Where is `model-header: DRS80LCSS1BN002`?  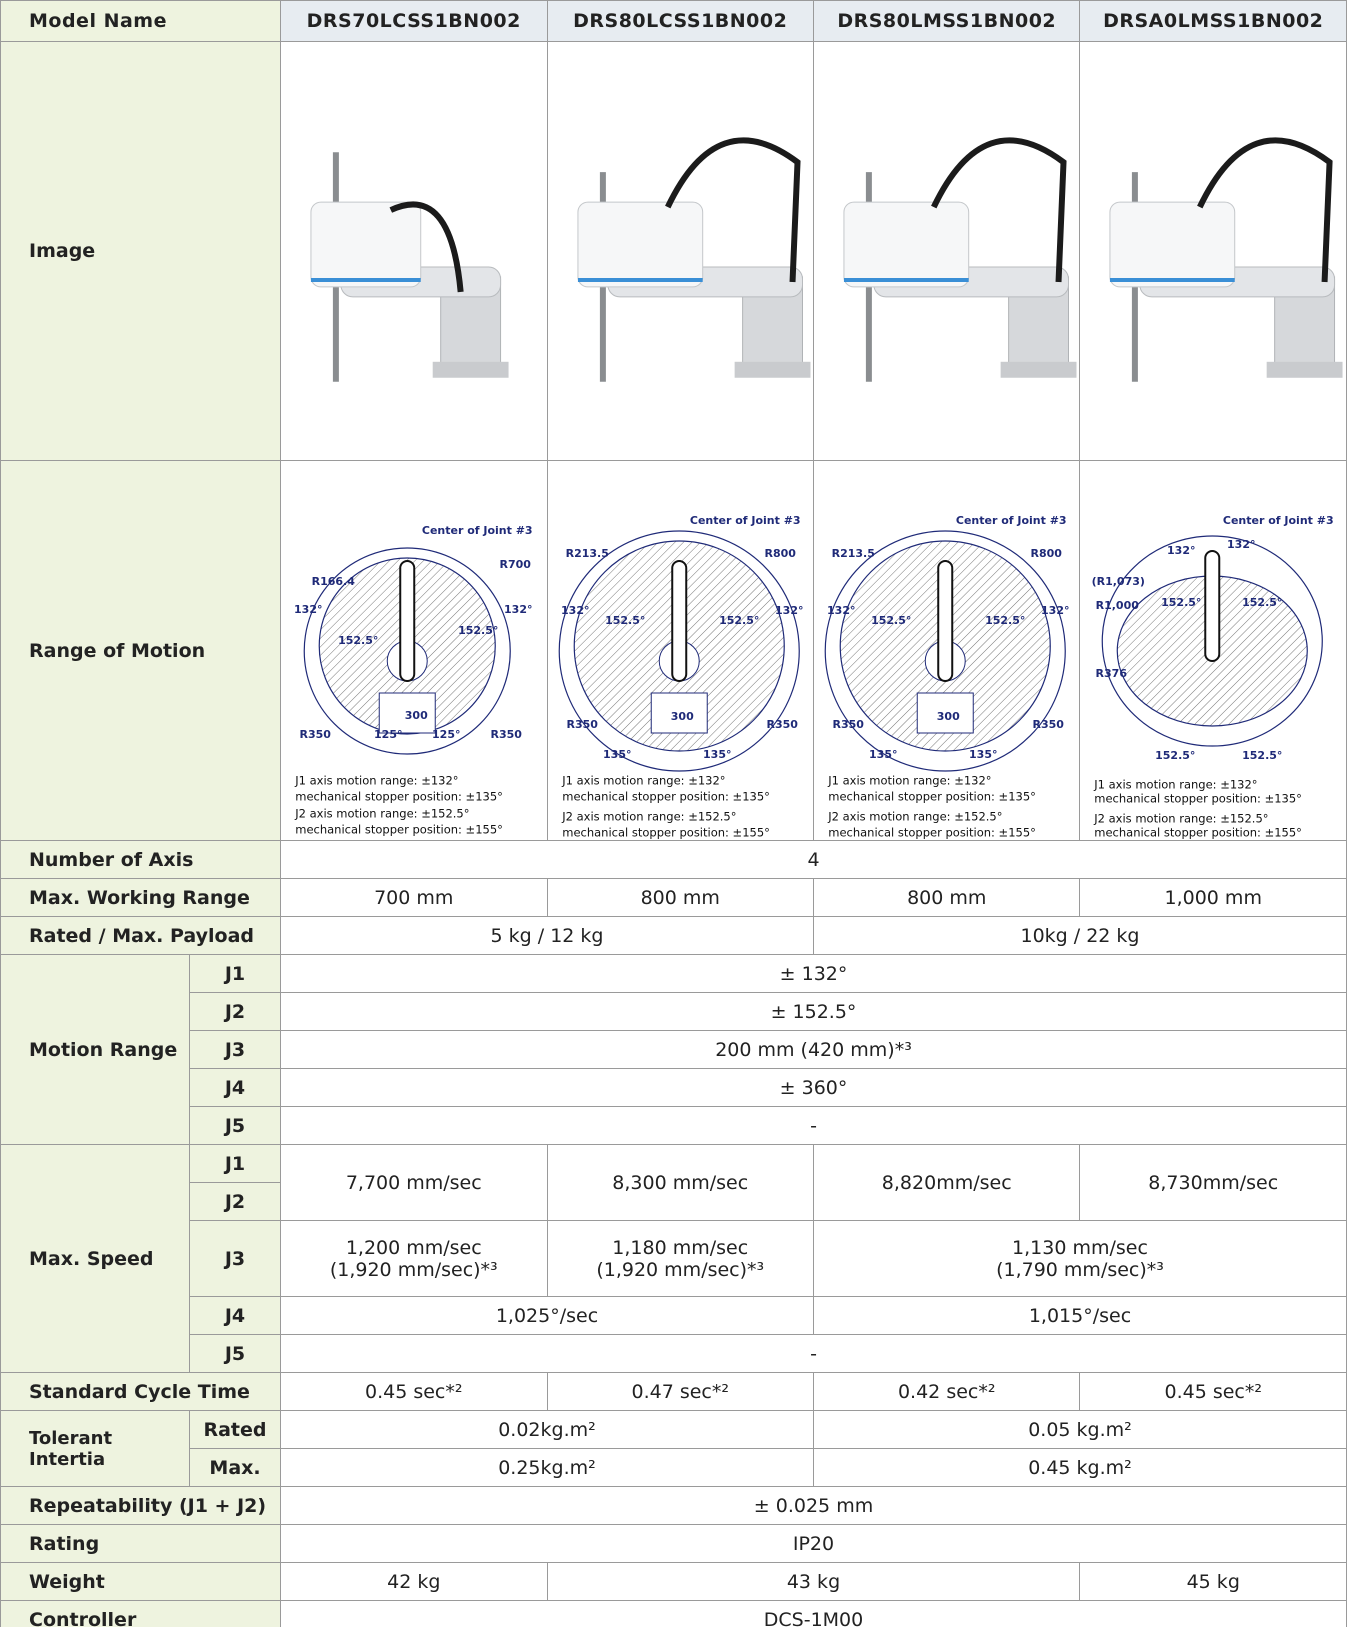
model-header: DRS80LCSS1BN002 is located at coordinates (680, 21).